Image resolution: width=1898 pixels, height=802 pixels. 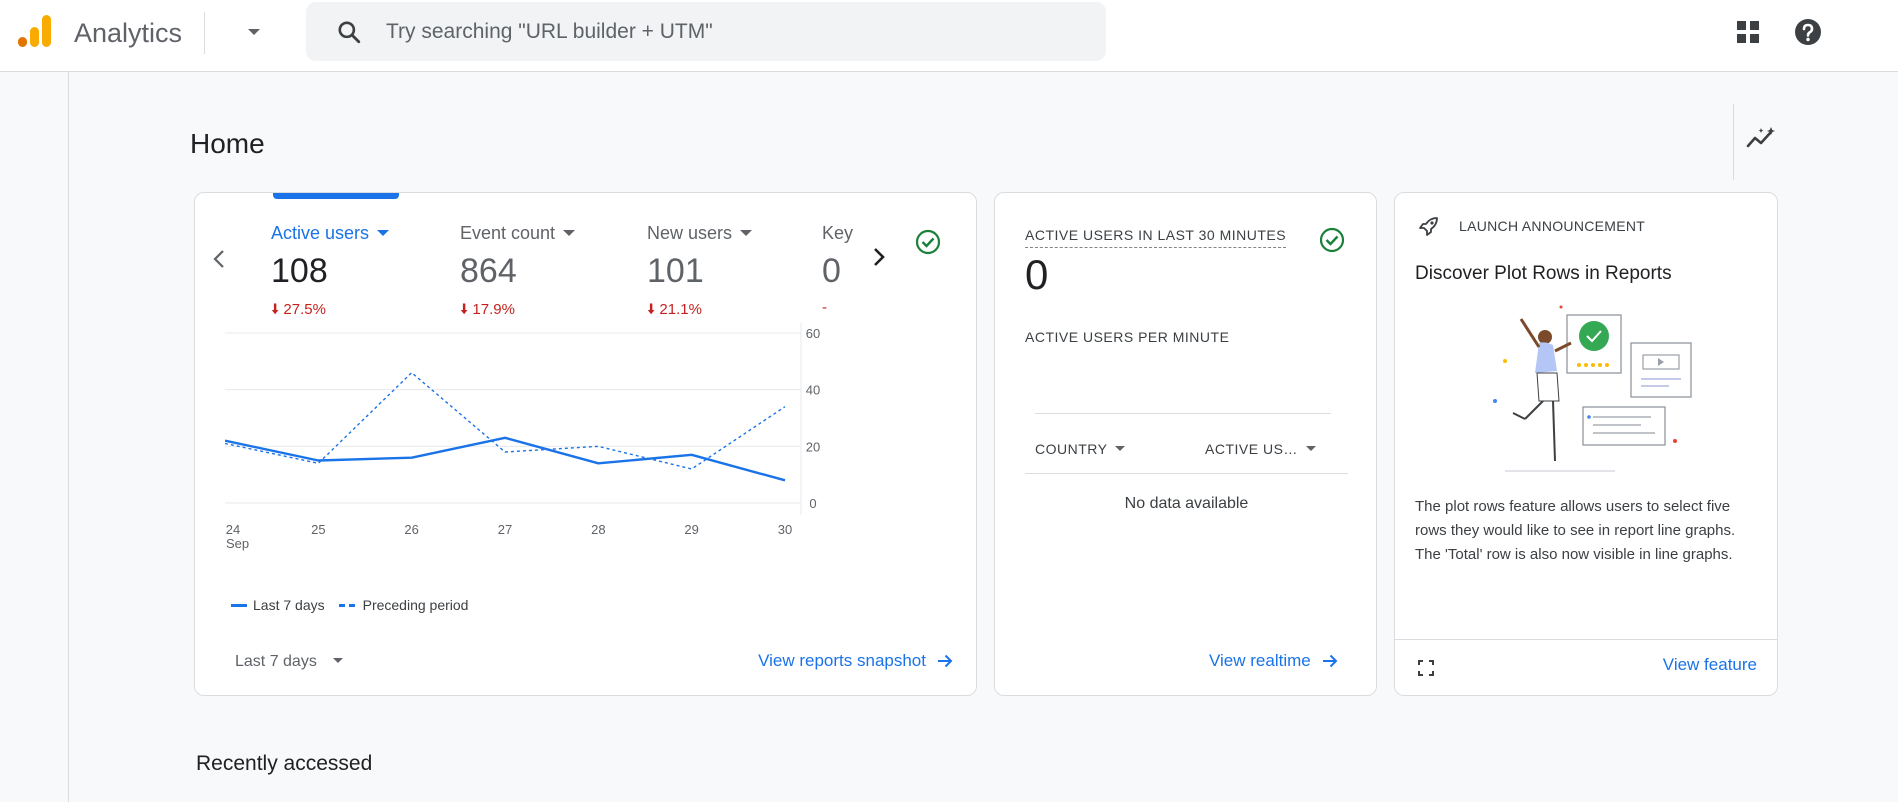 I want to click on view-realtime-link: View realtime, so click(x=1274, y=661).